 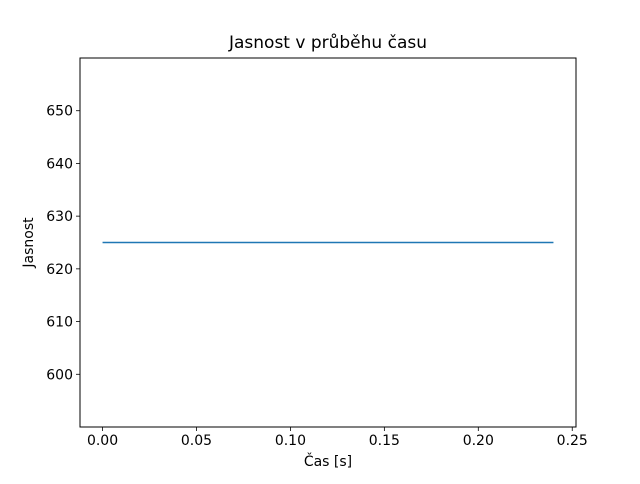 What do you see at coordinates (59, 375) in the screenshot?
I see `y-tick-label: 600` at bounding box center [59, 375].